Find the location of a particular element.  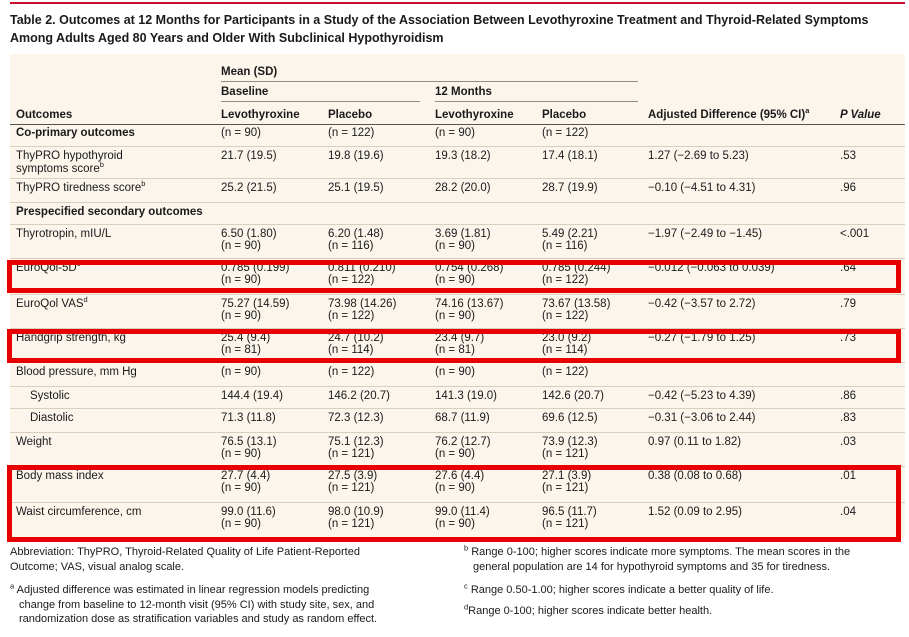

p-value-cell: .64 is located at coordinates (848, 268).